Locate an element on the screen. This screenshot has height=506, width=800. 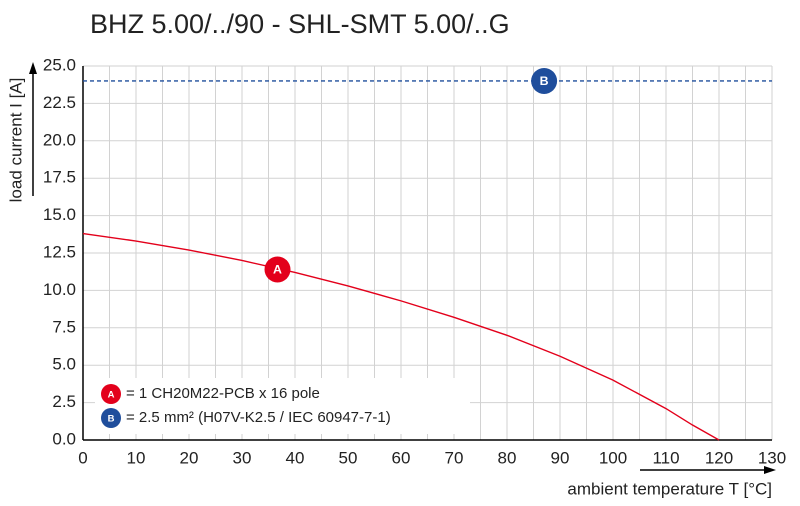
y-tick-label: 20.0 is located at coordinates (59, 139).